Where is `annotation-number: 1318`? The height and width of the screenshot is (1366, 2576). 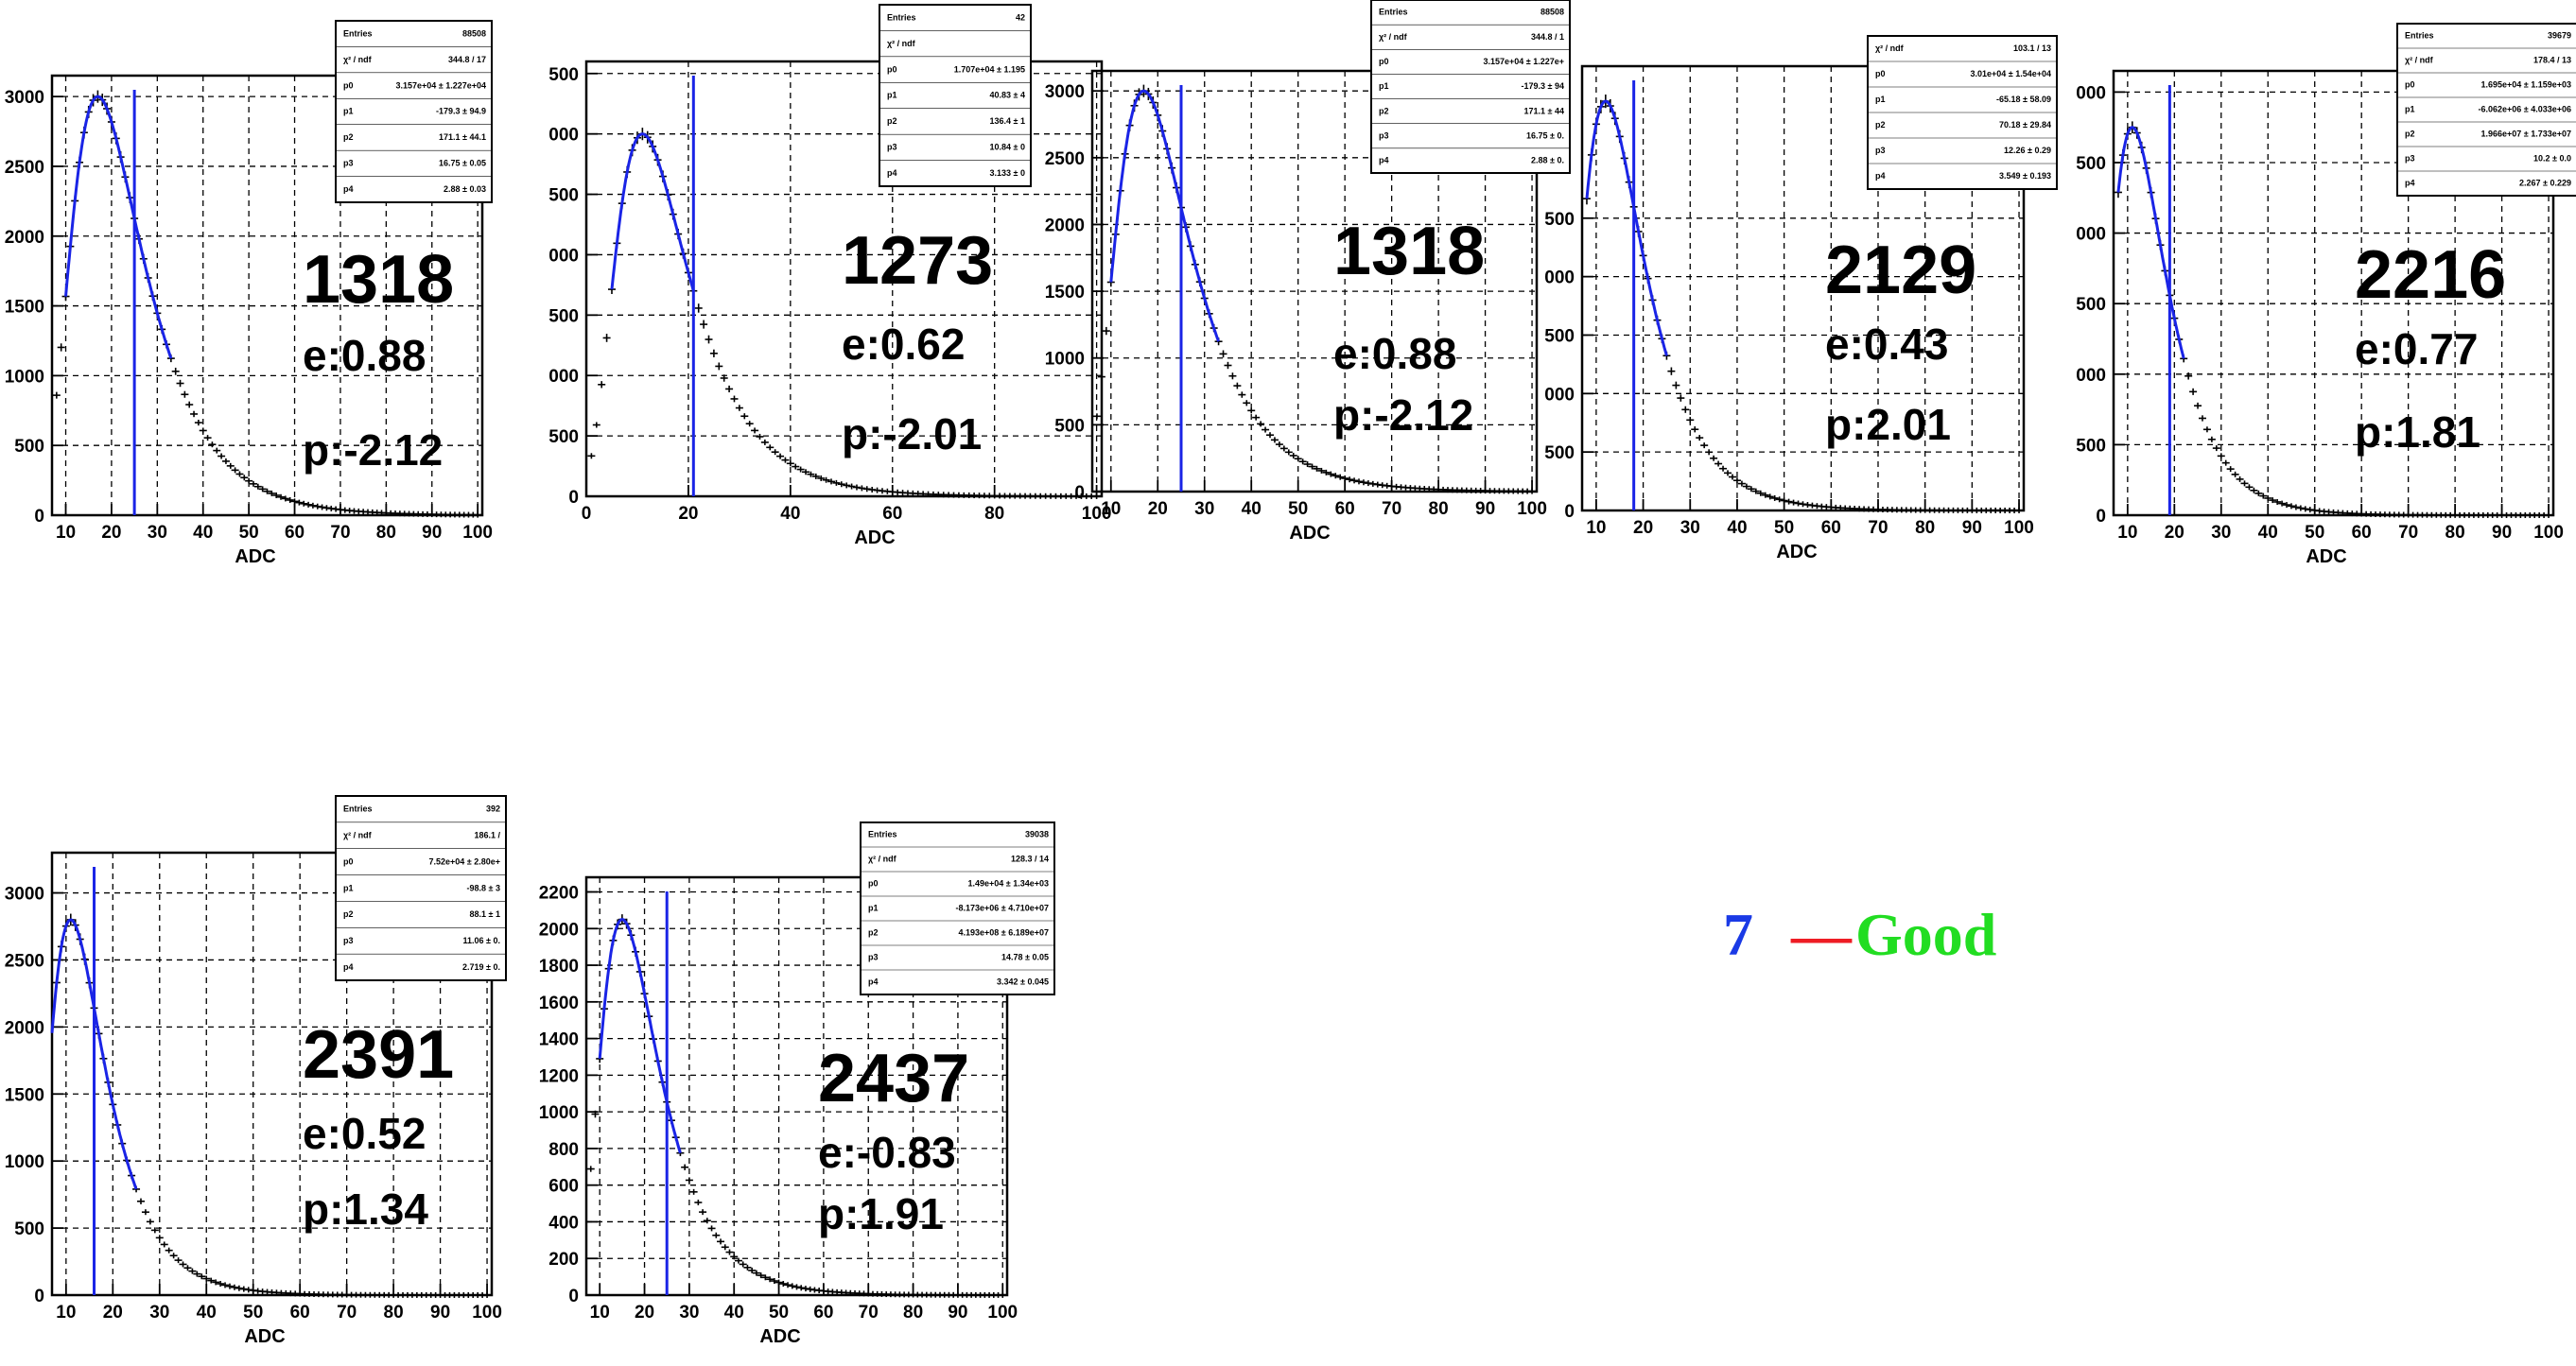
annotation-number: 1318 is located at coordinates (378, 280).